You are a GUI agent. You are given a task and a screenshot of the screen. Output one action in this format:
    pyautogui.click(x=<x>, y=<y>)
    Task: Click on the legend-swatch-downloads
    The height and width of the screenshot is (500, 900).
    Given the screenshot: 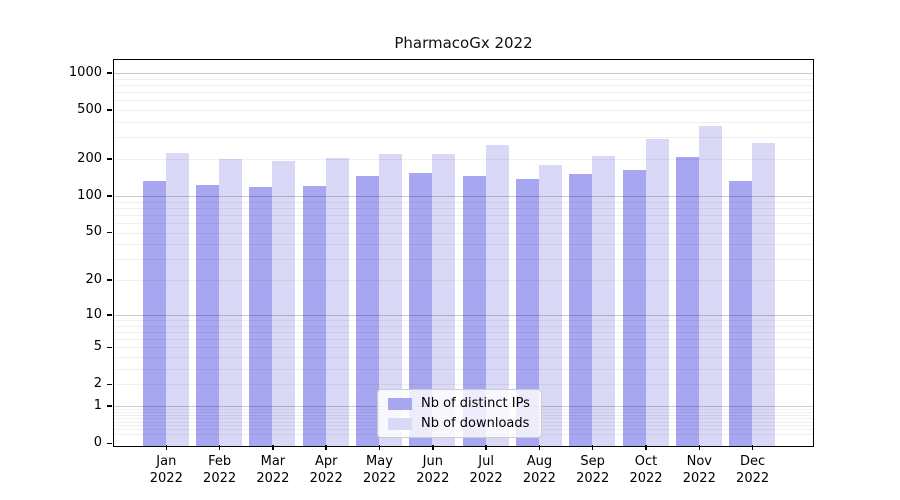 What is the action you would take?
    pyautogui.click(x=400, y=423)
    